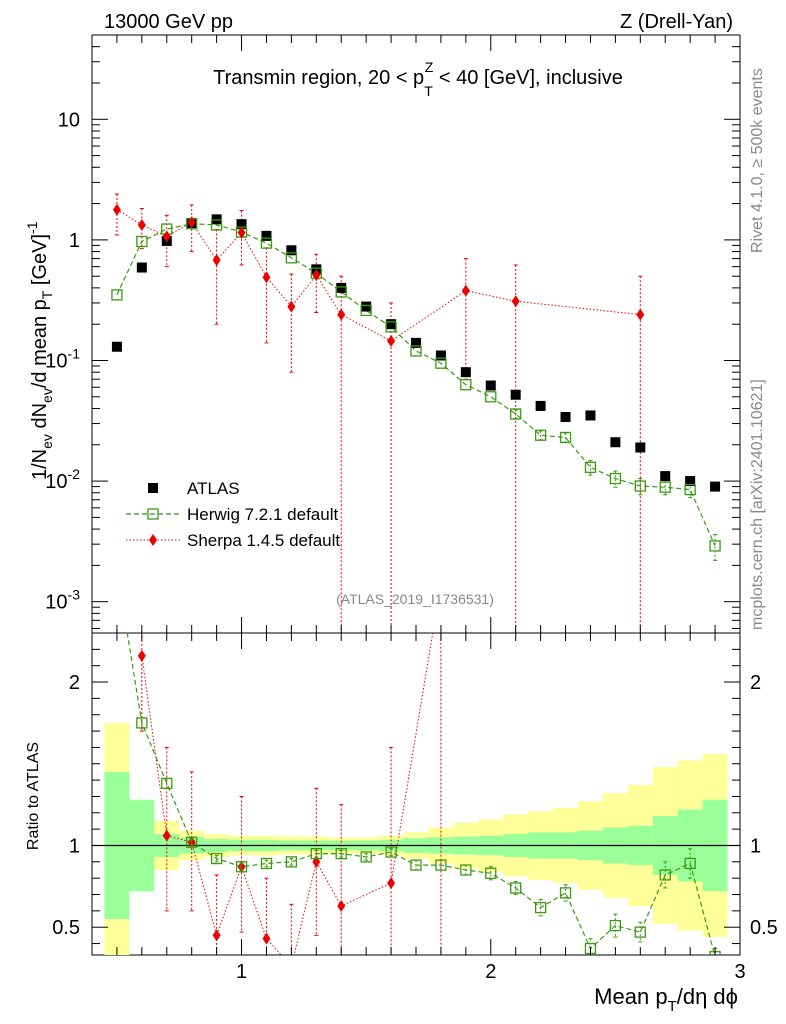  Describe the element at coordinates (378, 275) in the screenshot. I see `sherpa-line` at that location.